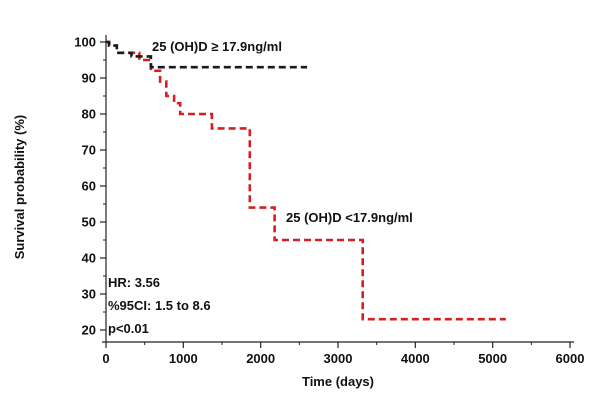 This screenshot has height=401, width=600. What do you see at coordinates (134, 282) in the screenshot?
I see `hazard-ratio-text: HR: 3.56` at bounding box center [134, 282].